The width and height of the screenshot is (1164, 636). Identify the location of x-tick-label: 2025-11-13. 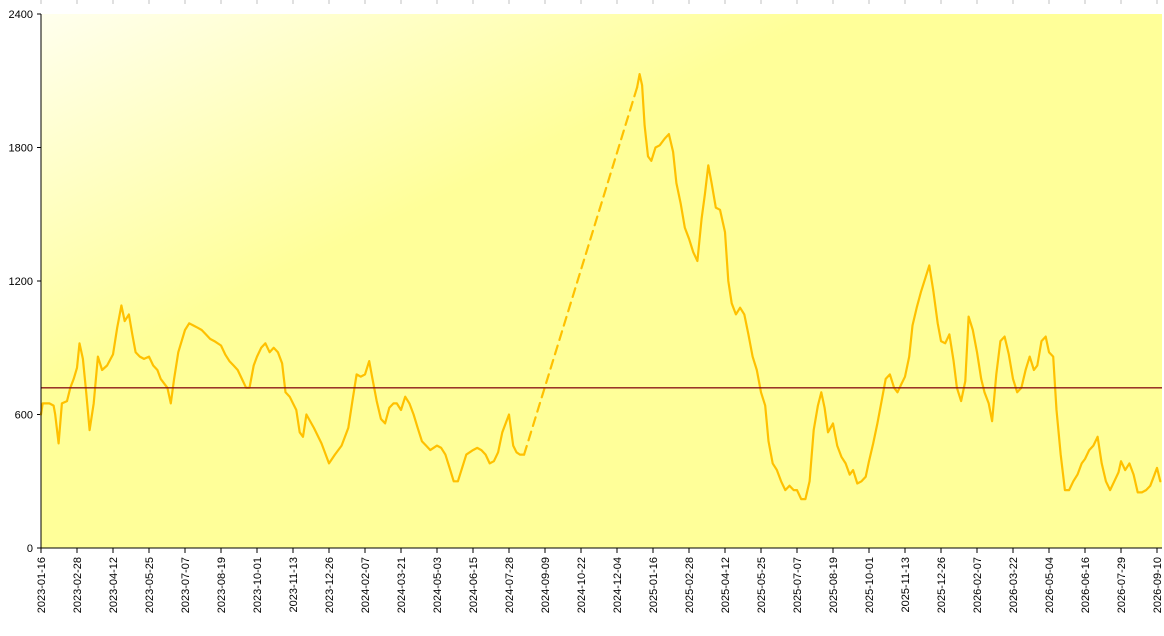
(906, 584).